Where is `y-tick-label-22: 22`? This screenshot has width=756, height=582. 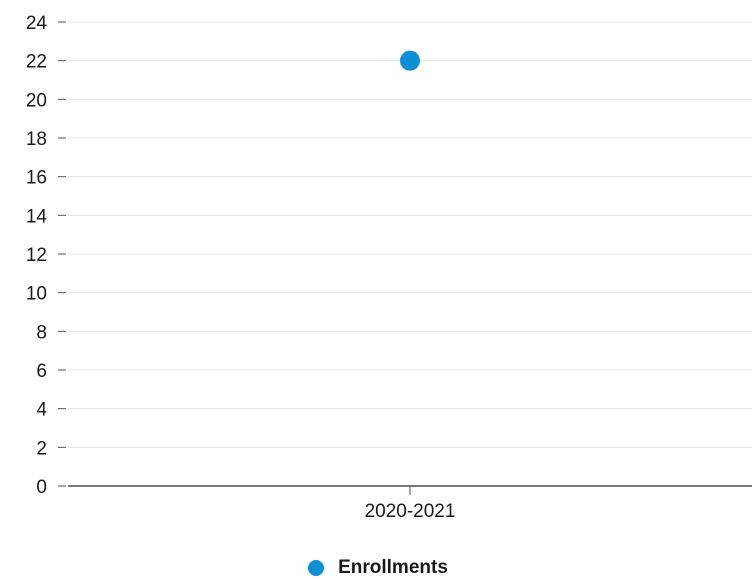
y-tick-label-22: 22 is located at coordinates (36, 62).